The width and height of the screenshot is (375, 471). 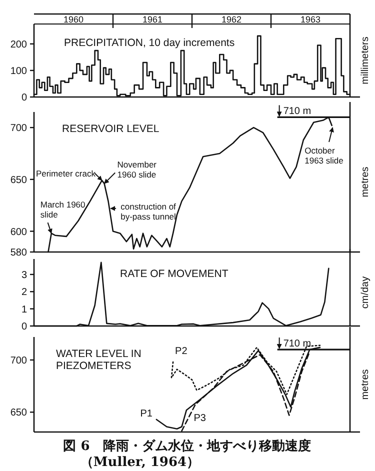 I want to click on y-tick-label: 100, so click(x=19, y=71).